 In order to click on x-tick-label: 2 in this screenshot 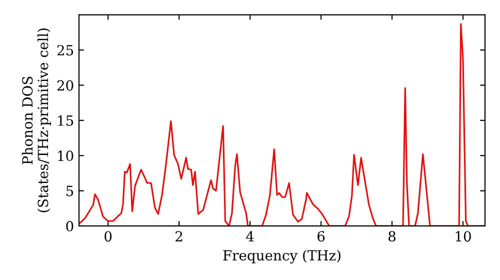, I will do `click(179, 236)`.